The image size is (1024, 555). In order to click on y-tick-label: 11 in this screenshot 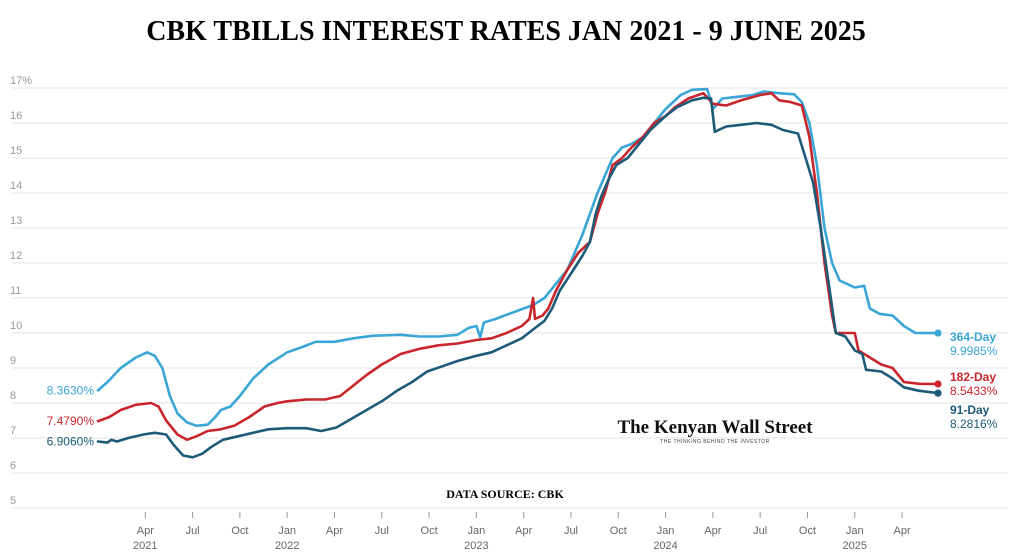, I will do `click(15, 291)`.